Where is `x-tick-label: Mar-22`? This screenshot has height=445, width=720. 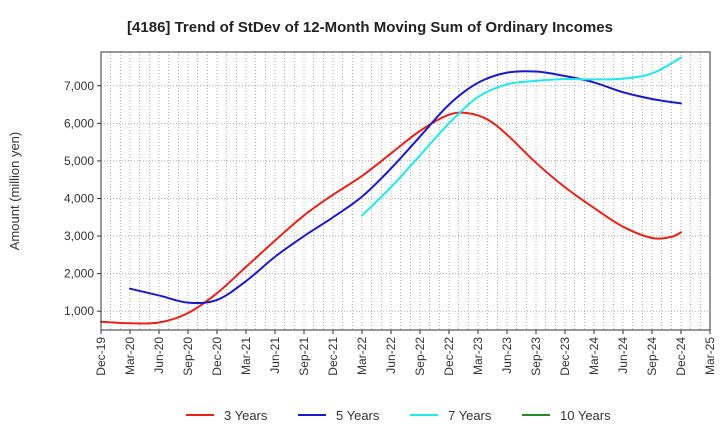 x-tick-label: Mar-22 is located at coordinates (362, 356).